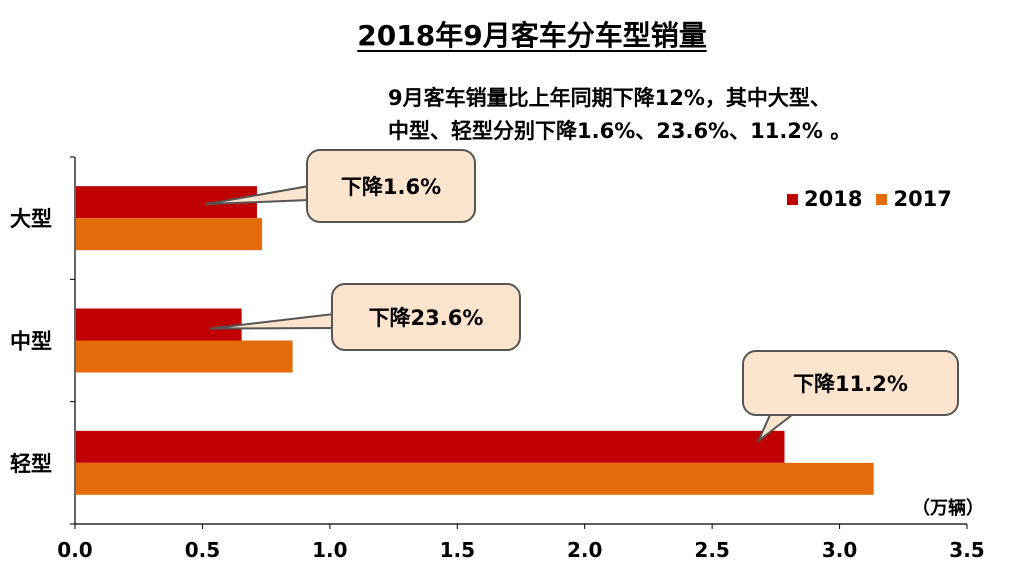  Describe the element at coordinates (922, 199) in the screenshot. I see `legend-label-2017: 2017` at that location.